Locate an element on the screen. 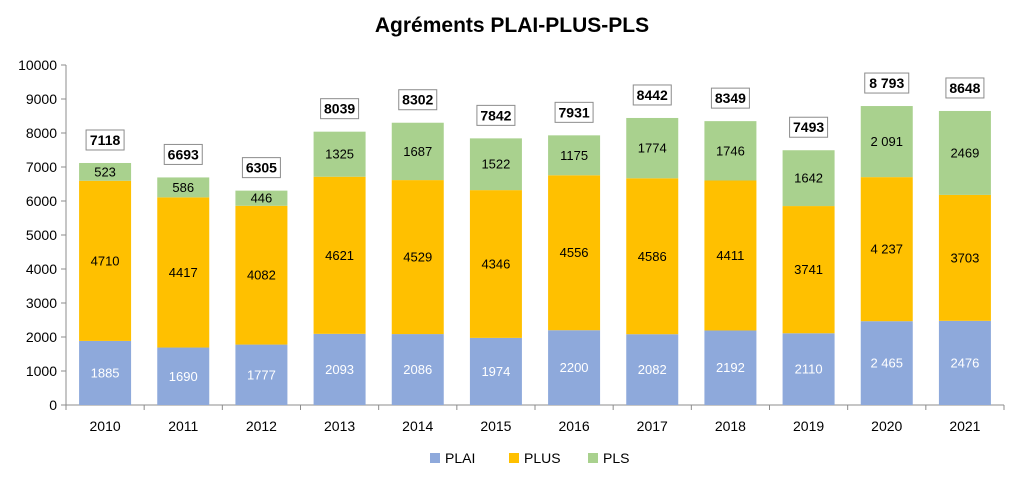  total-label-box-2012 is located at coordinates (261, 168).